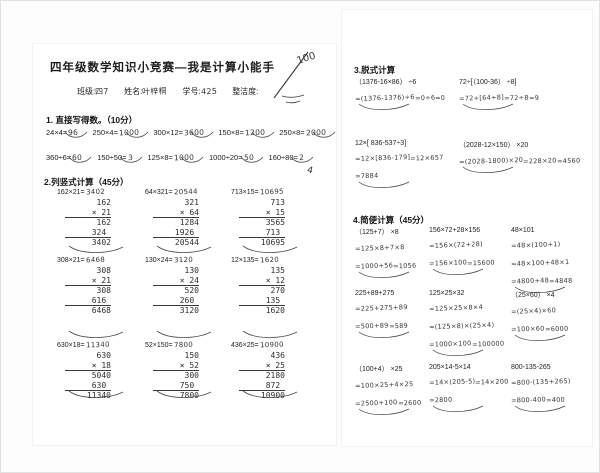 The image size is (600, 473). What do you see at coordinates (97, 345) in the screenshot?
I see `handwritten-answer: 11340` at bounding box center [97, 345].